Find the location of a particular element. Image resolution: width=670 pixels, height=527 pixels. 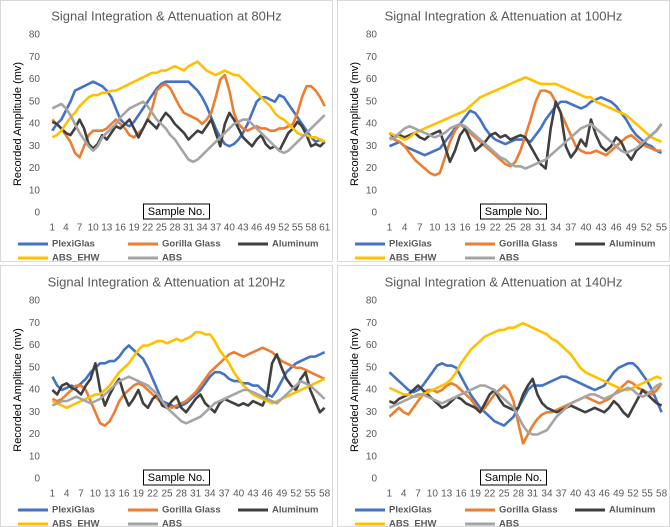

x-tick-label: 4 is located at coordinates (66, 228).